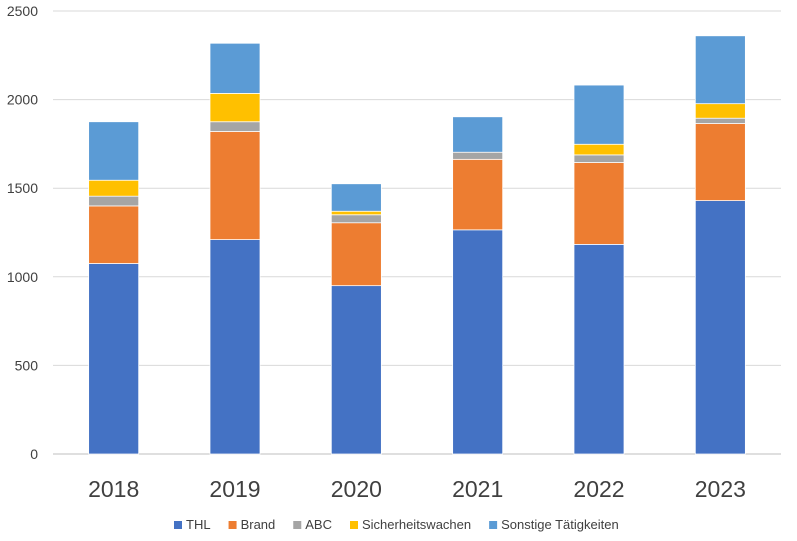 The width and height of the screenshot is (797, 541). I want to click on legend-label: Sonstige Tätigkeiten, so click(560, 524).